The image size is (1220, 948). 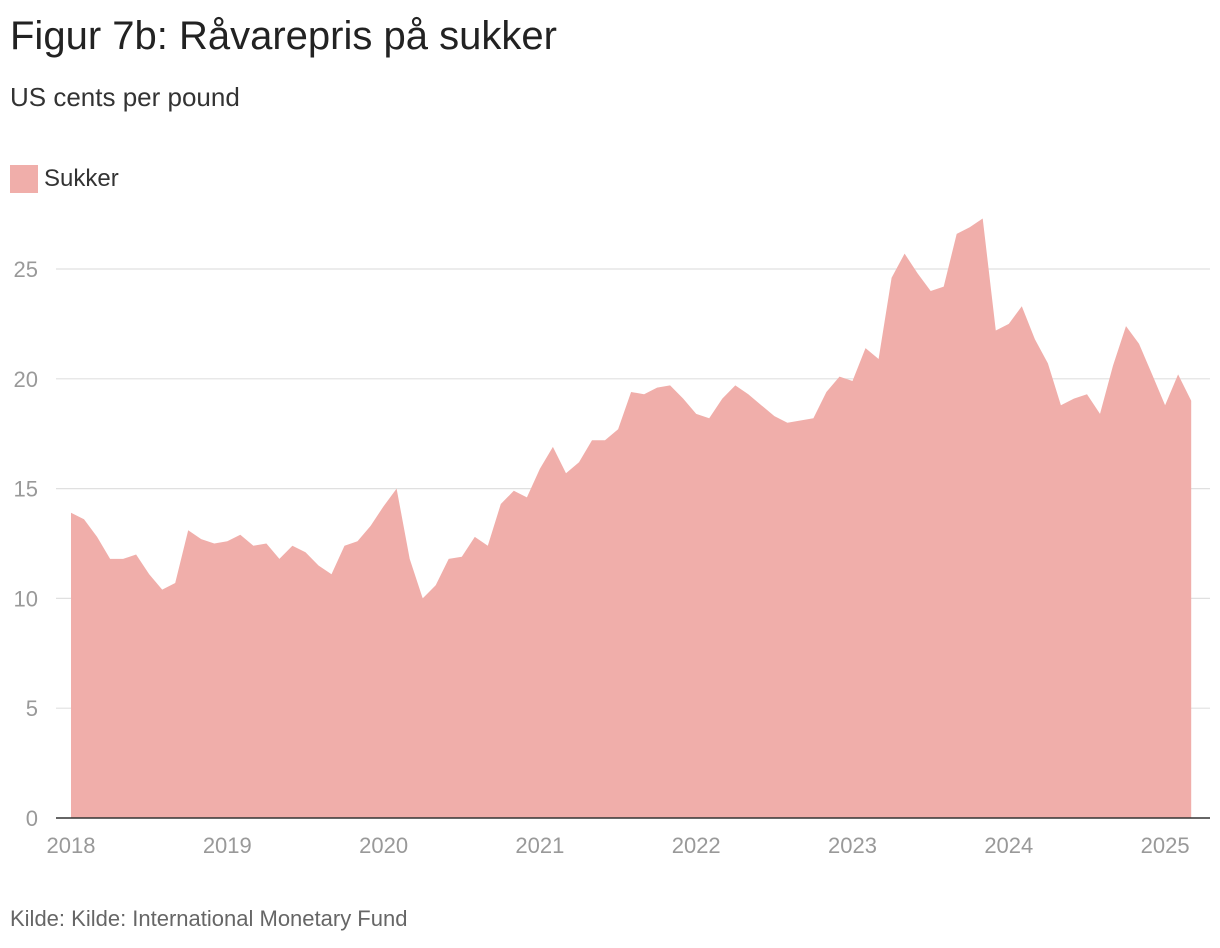 What do you see at coordinates (26, 489) in the screenshot?
I see `y-tick-label: 15` at bounding box center [26, 489].